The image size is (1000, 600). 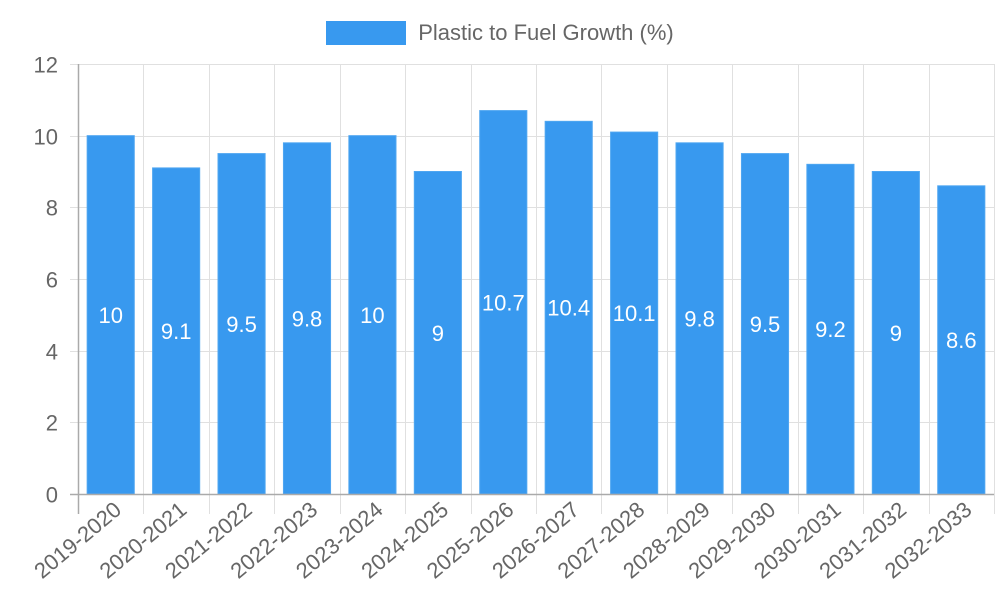 I want to click on bar-value-label: 9.2, so click(x=830, y=329).